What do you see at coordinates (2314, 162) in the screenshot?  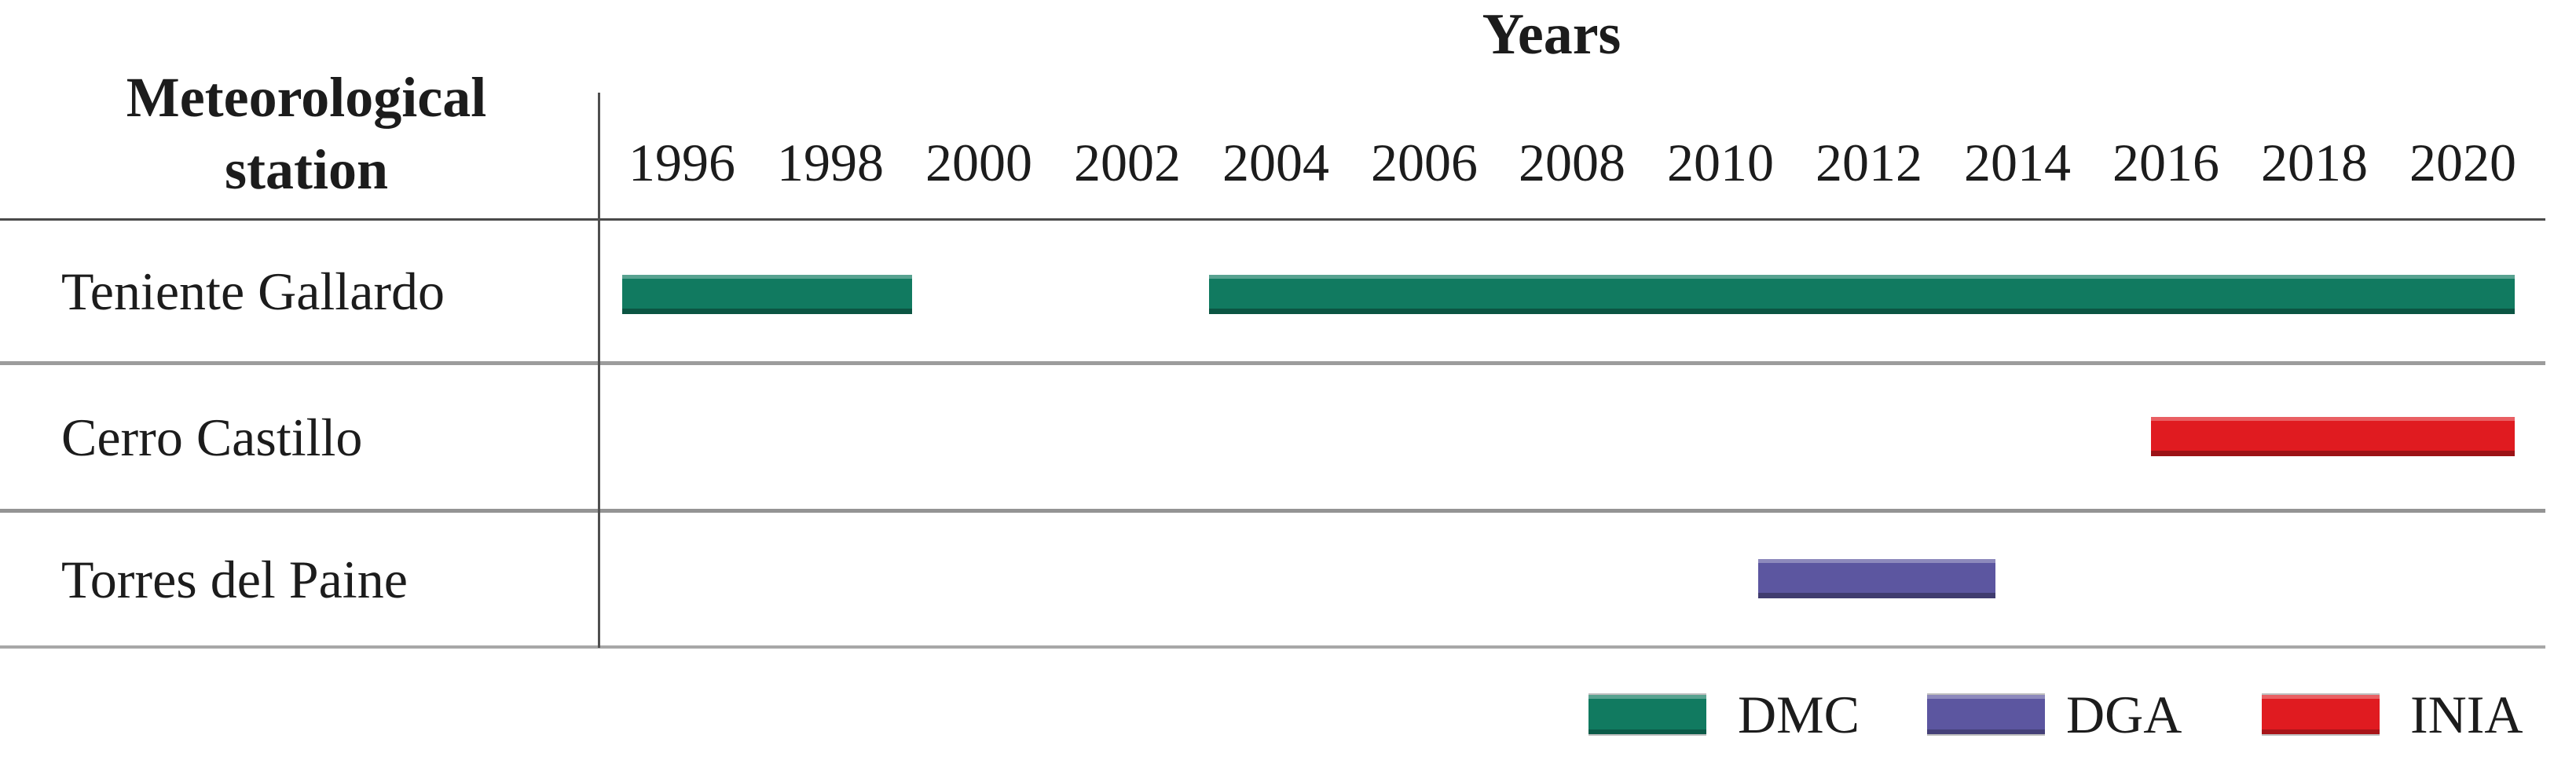 I see `year-tick-label: 2018` at bounding box center [2314, 162].